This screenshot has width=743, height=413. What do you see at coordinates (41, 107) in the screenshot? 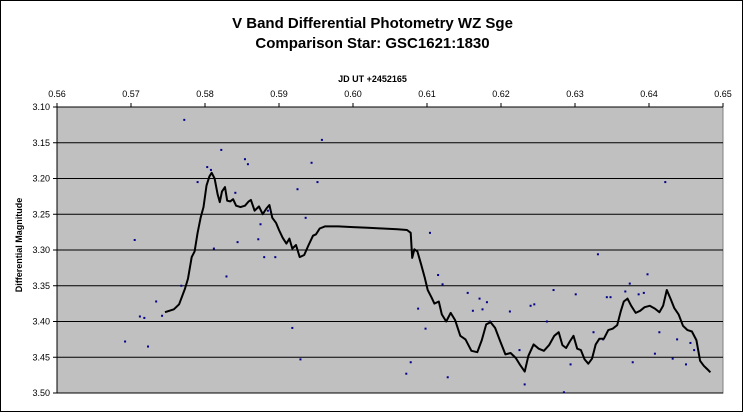
I see `y-tick-label: 3.10` at bounding box center [41, 107].